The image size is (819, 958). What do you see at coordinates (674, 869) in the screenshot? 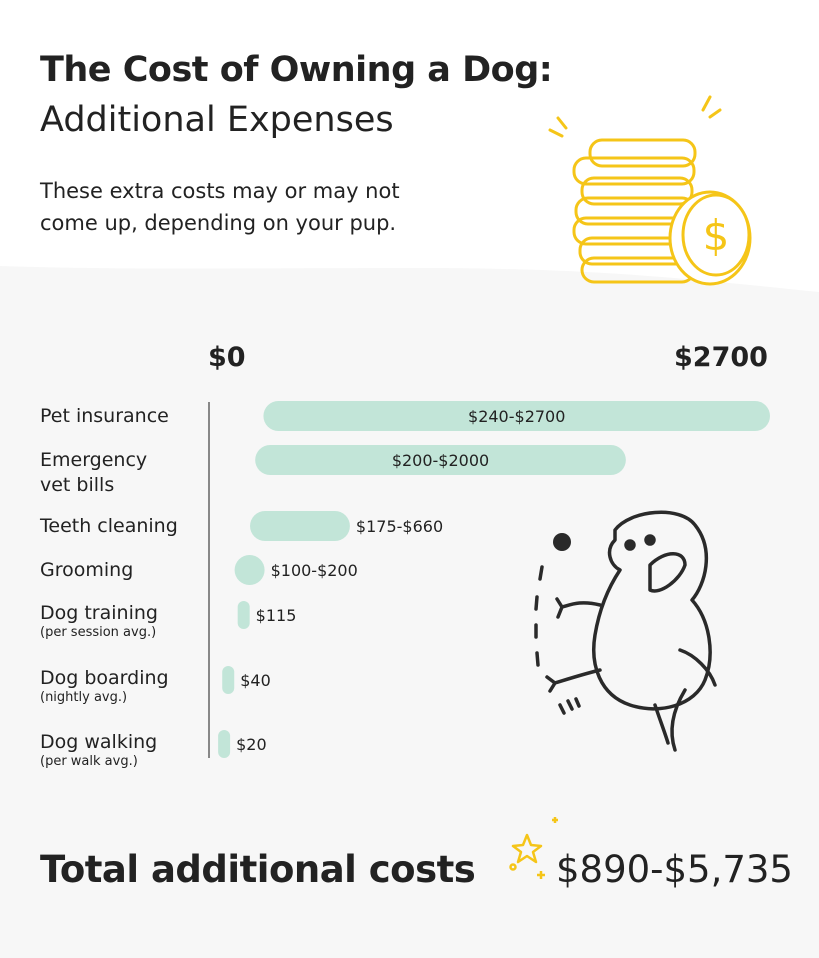
I see `total-value: $890-$5,735` at bounding box center [674, 869].